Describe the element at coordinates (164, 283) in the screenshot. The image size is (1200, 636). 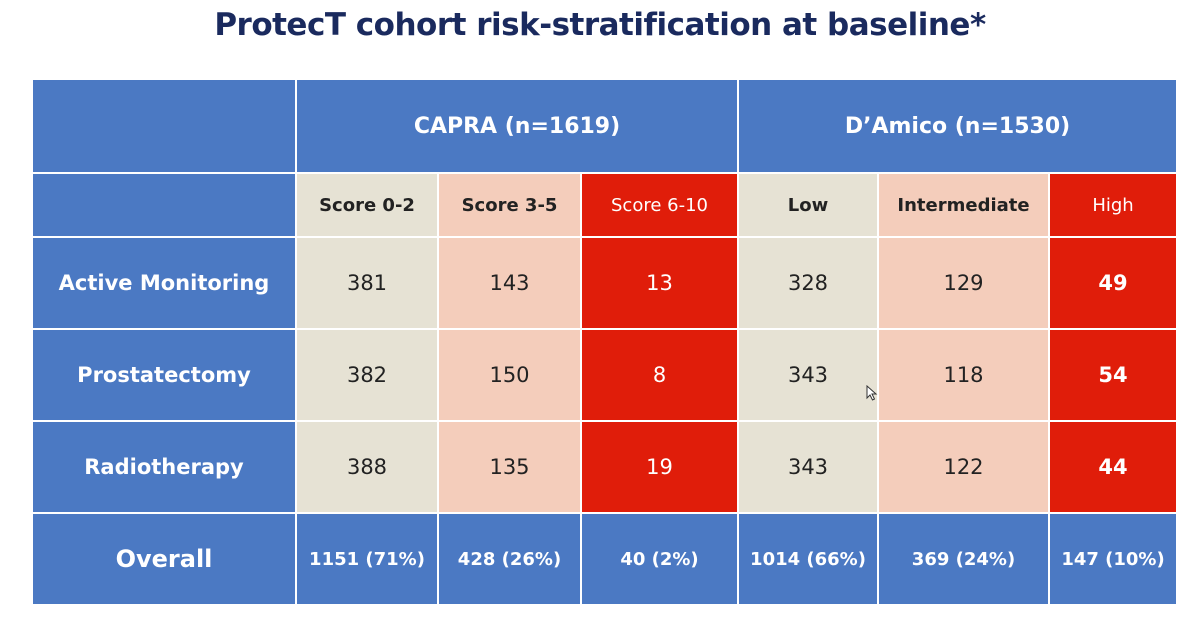
I see `row-label-active-monitoring: Active Monitoring` at that location.